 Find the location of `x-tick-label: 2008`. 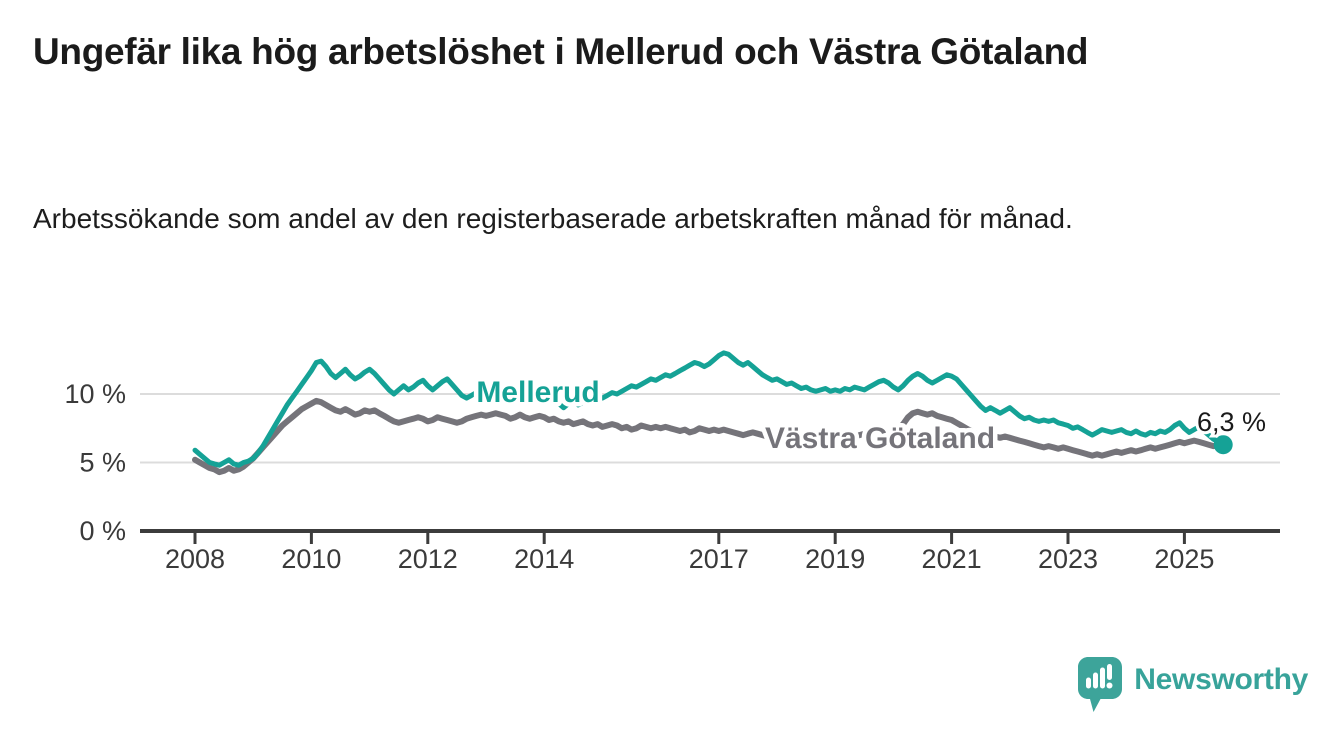

x-tick-label: 2008 is located at coordinates (195, 559).